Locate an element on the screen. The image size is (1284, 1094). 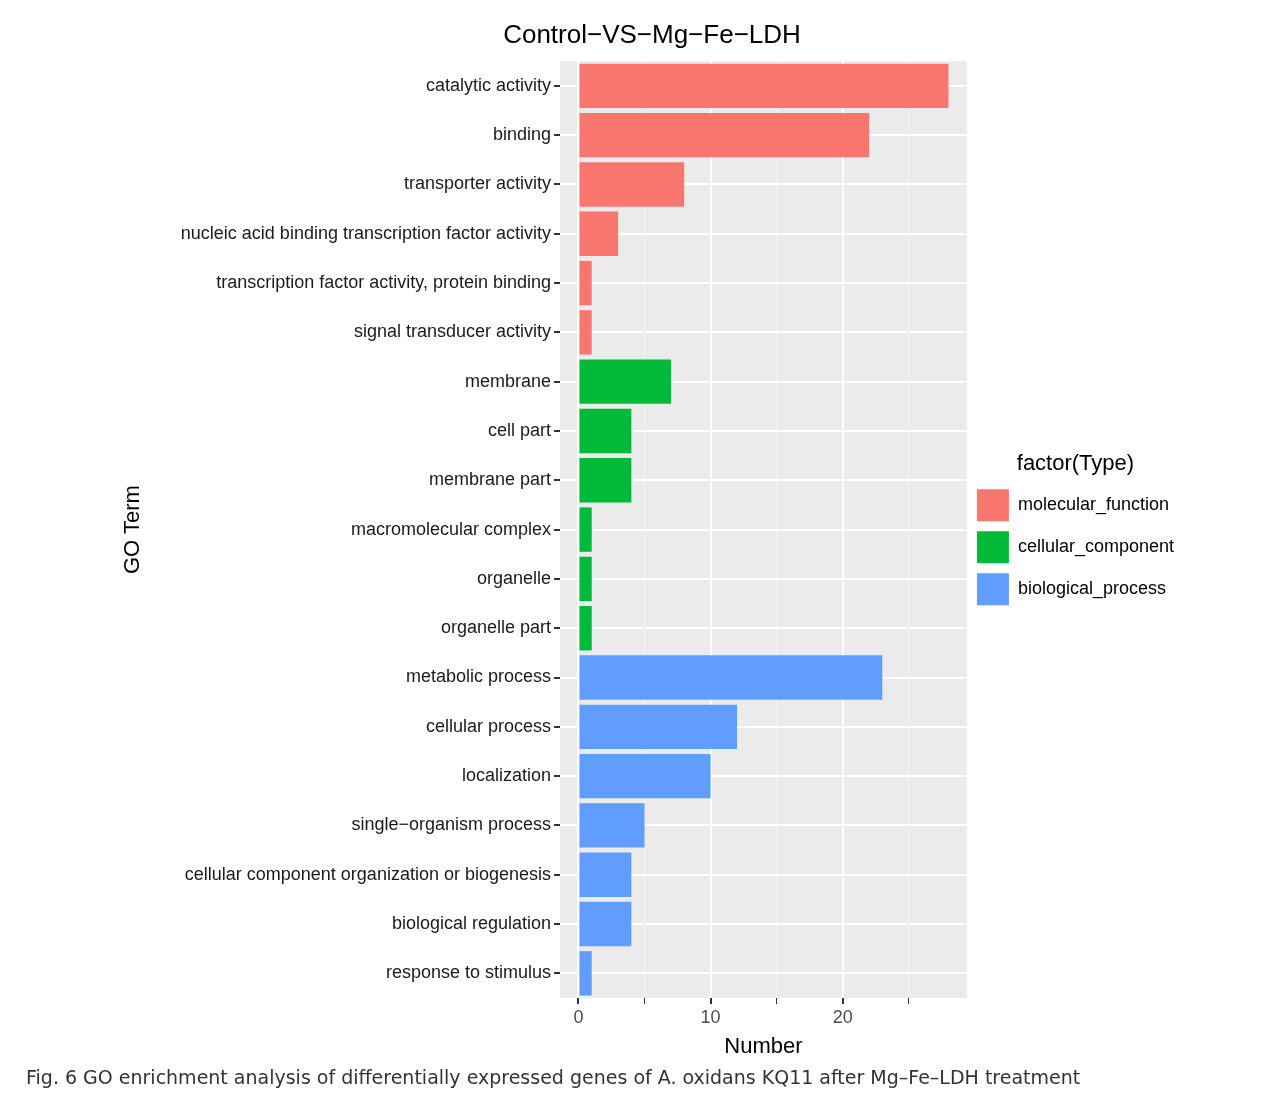
x-axis-title: Number is located at coordinates (763, 1045).